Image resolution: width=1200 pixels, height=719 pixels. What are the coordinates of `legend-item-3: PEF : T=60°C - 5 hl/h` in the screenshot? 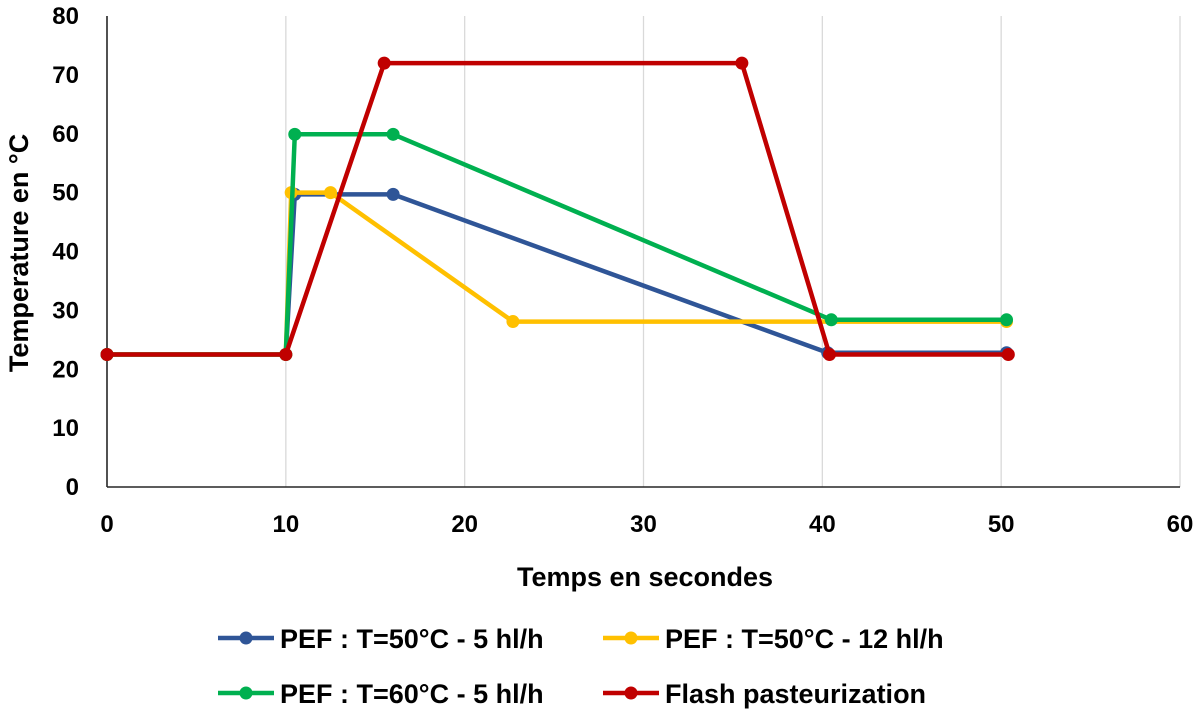 It's located at (381, 694).